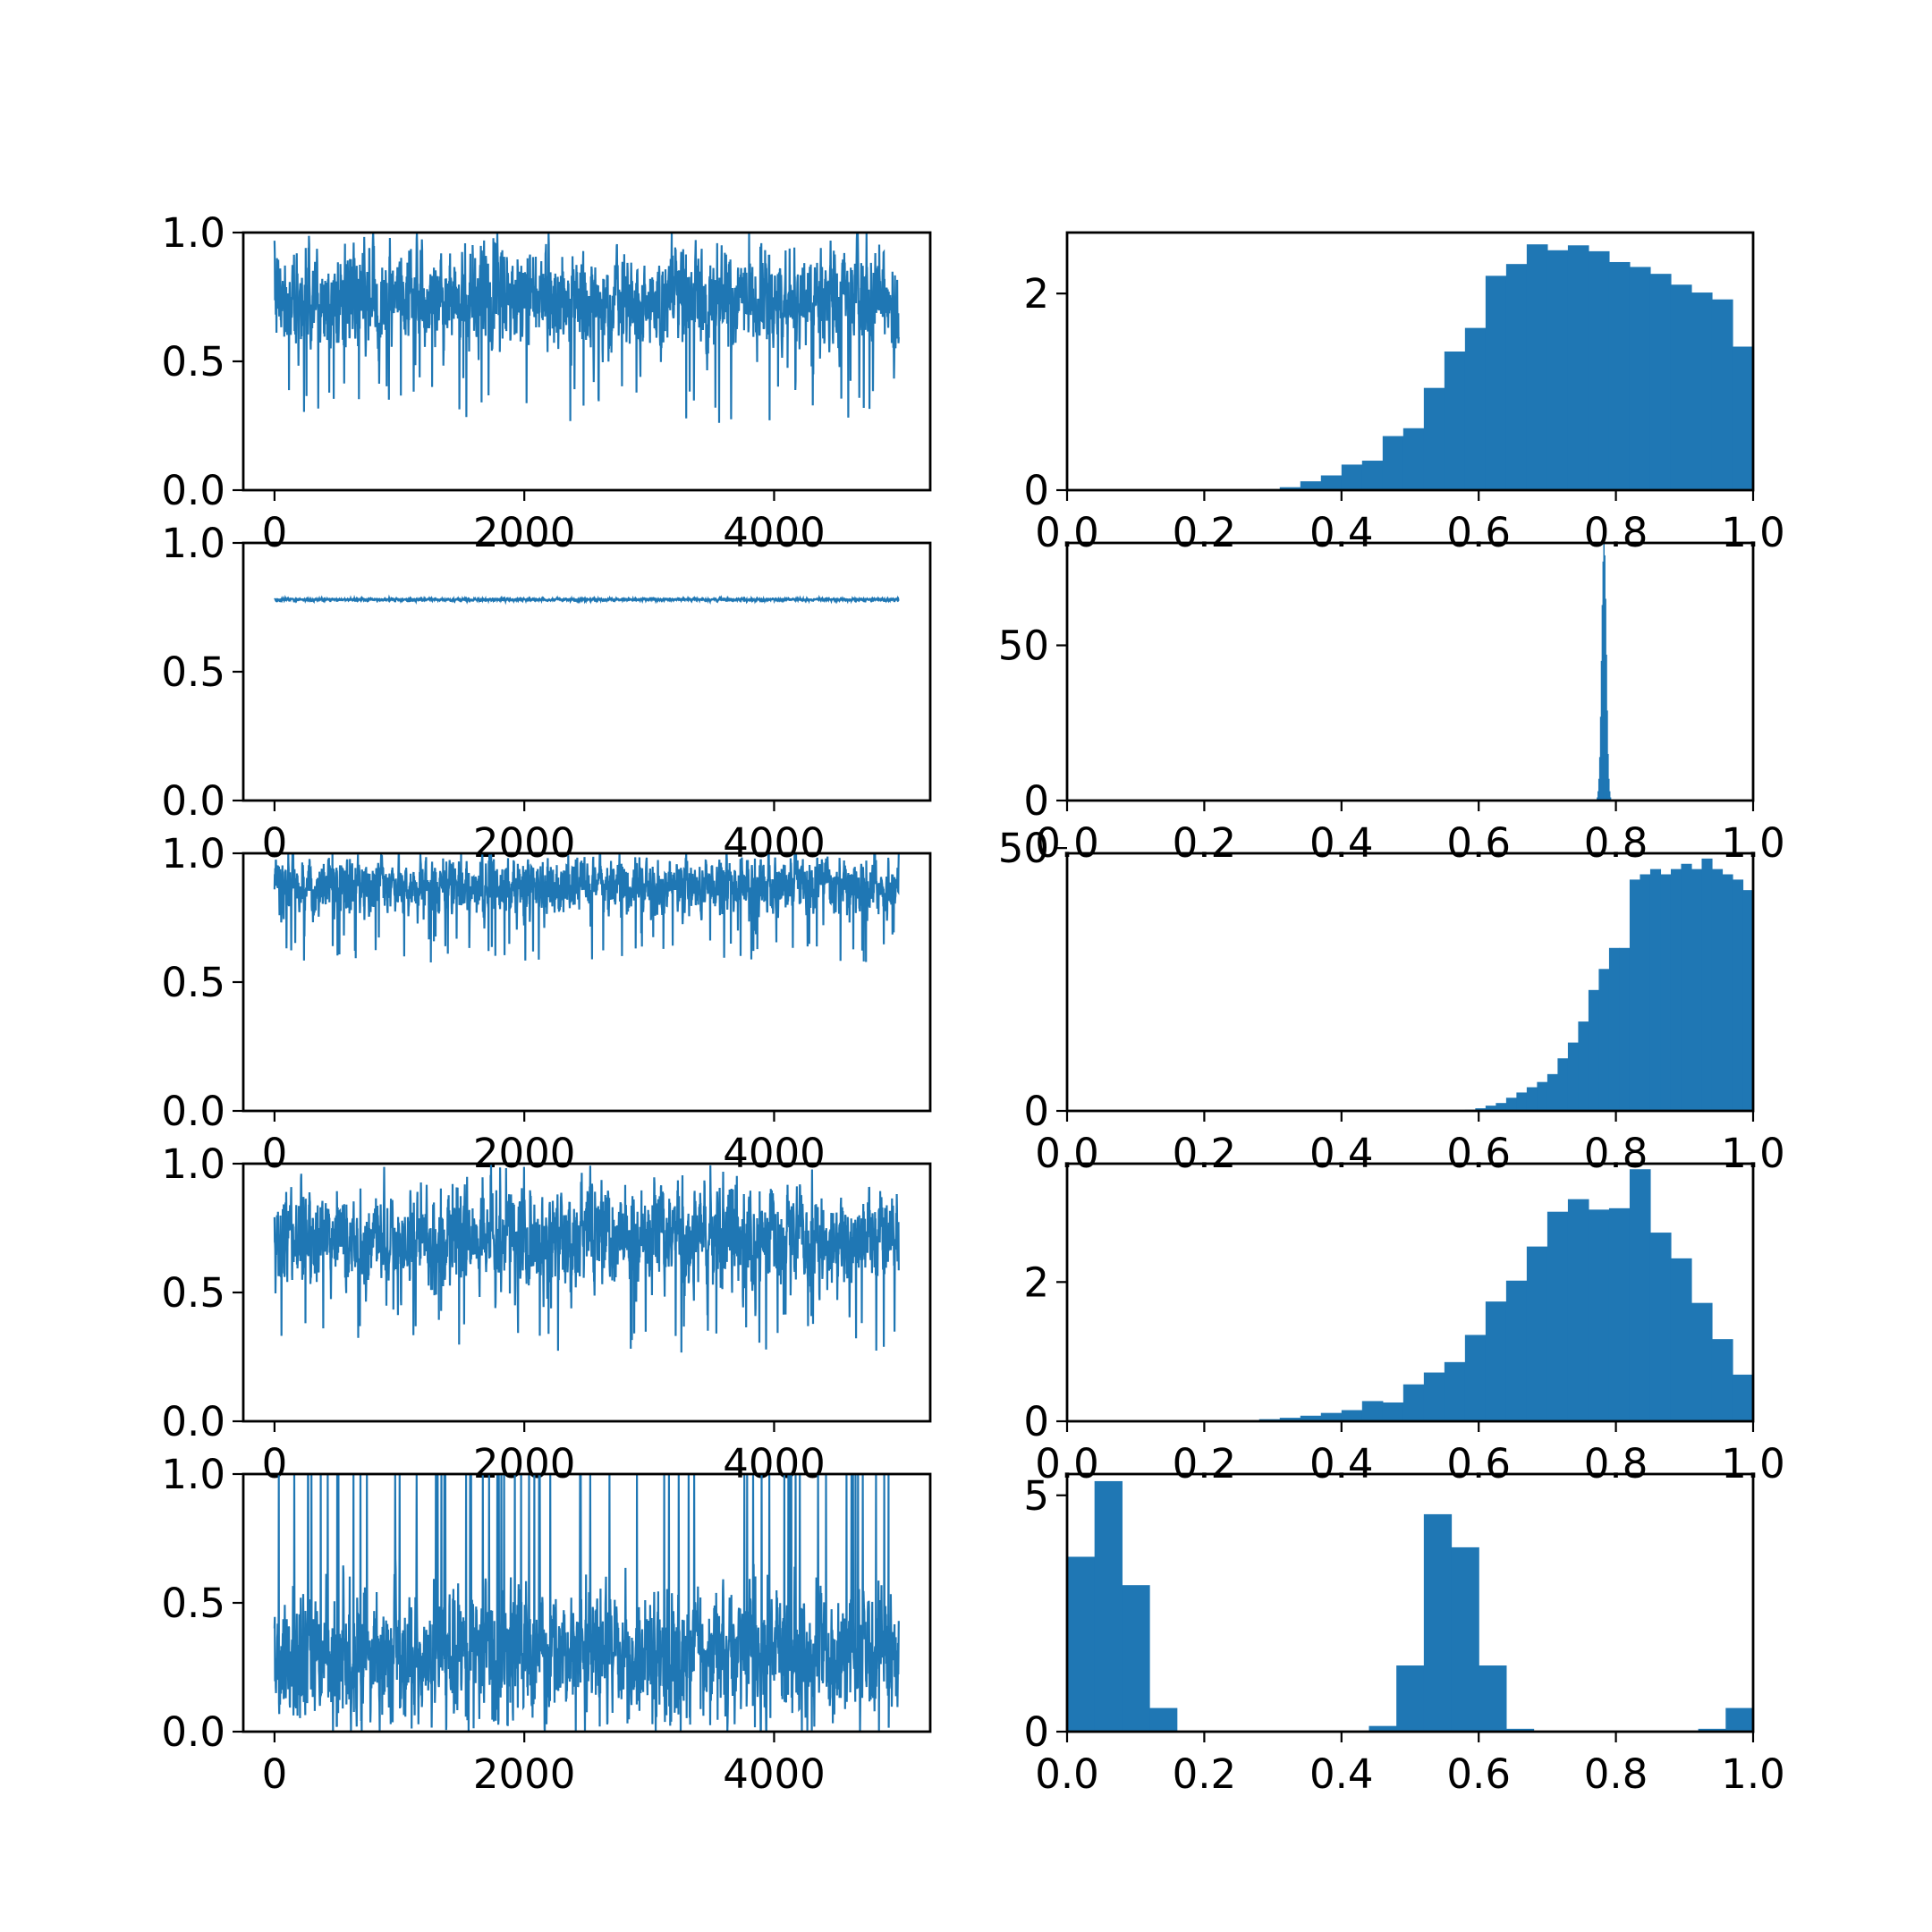  I want to click on x-tick-label: 0.0, so click(1067, 1774).